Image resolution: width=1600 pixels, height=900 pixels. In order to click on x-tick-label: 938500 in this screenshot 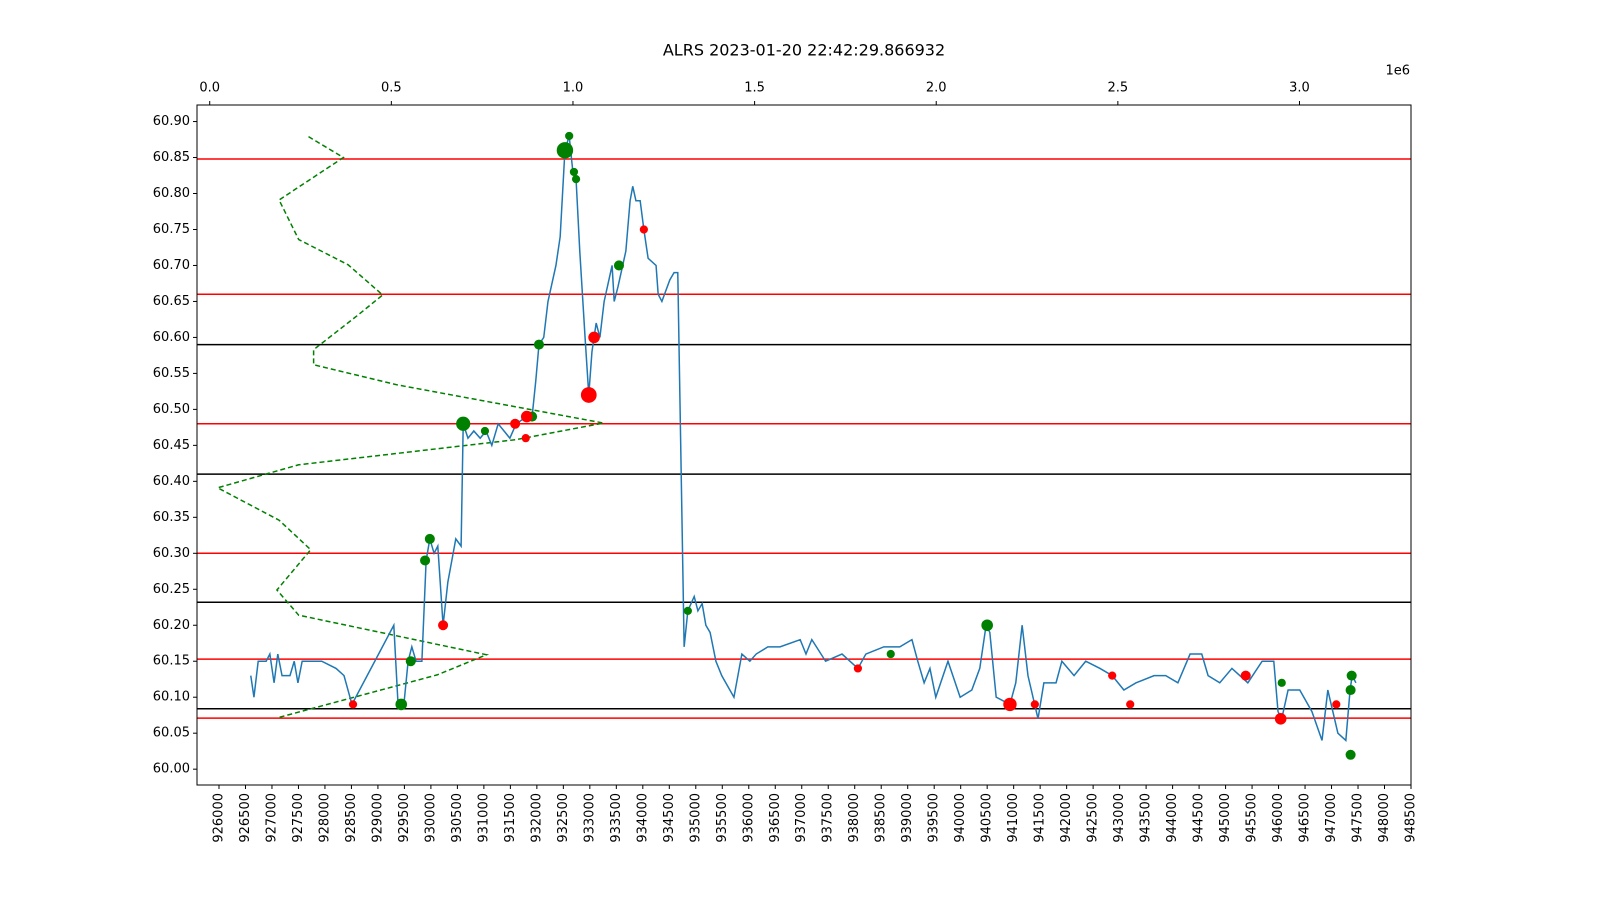, I will do `click(881, 818)`.